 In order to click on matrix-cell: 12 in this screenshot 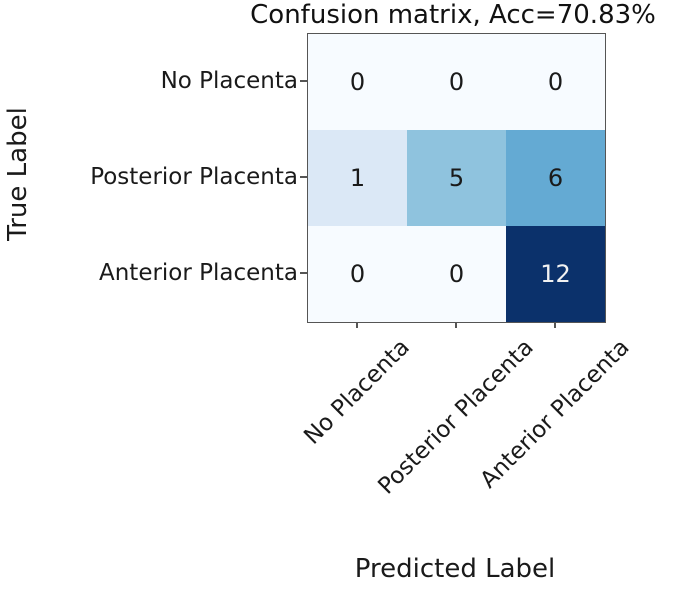, I will do `click(555, 274)`.